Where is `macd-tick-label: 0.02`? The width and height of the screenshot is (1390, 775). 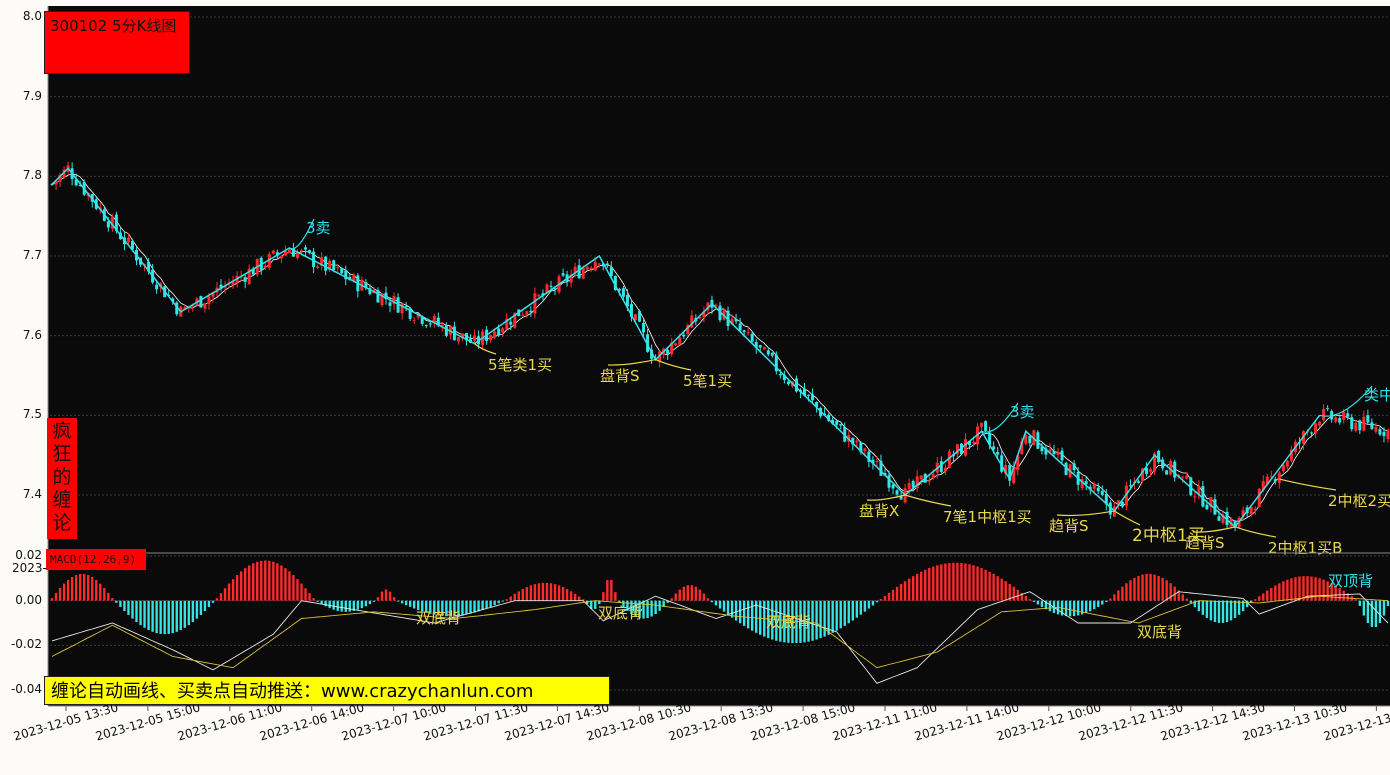
macd-tick-label: 0.02 is located at coordinates (28, 555).